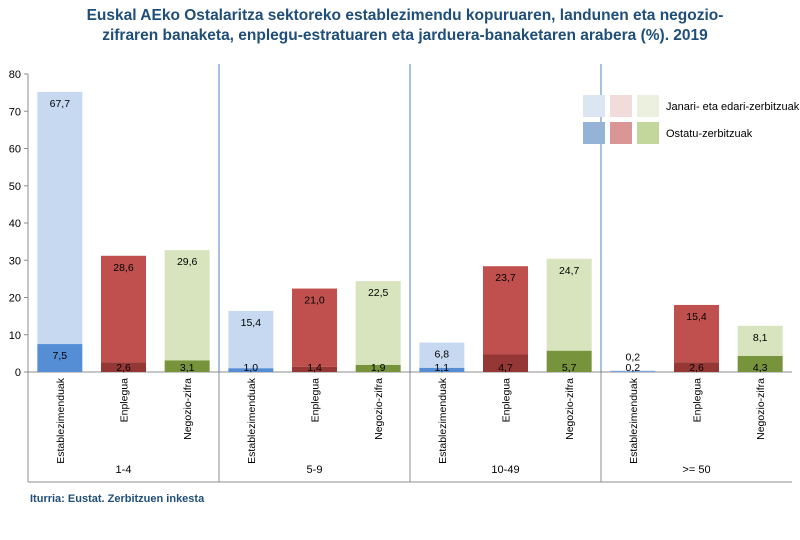 The height and width of the screenshot is (540, 800). Describe the element at coordinates (15, 299) in the screenshot. I see `y-tick-label: 20` at that location.